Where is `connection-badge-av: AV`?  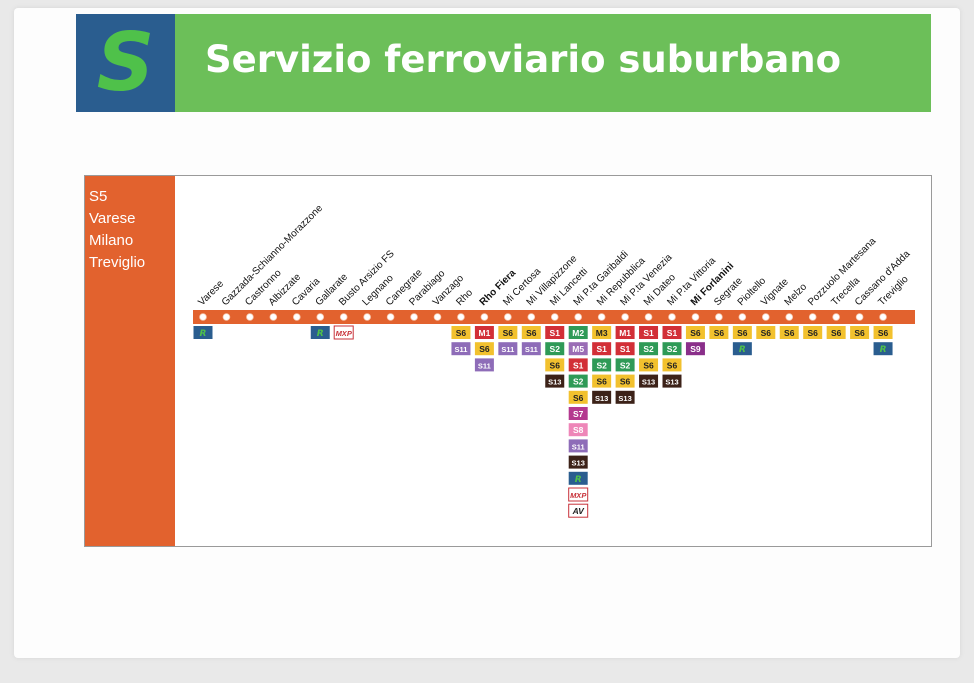
connection-badge-av: AV is located at coordinates (578, 510).